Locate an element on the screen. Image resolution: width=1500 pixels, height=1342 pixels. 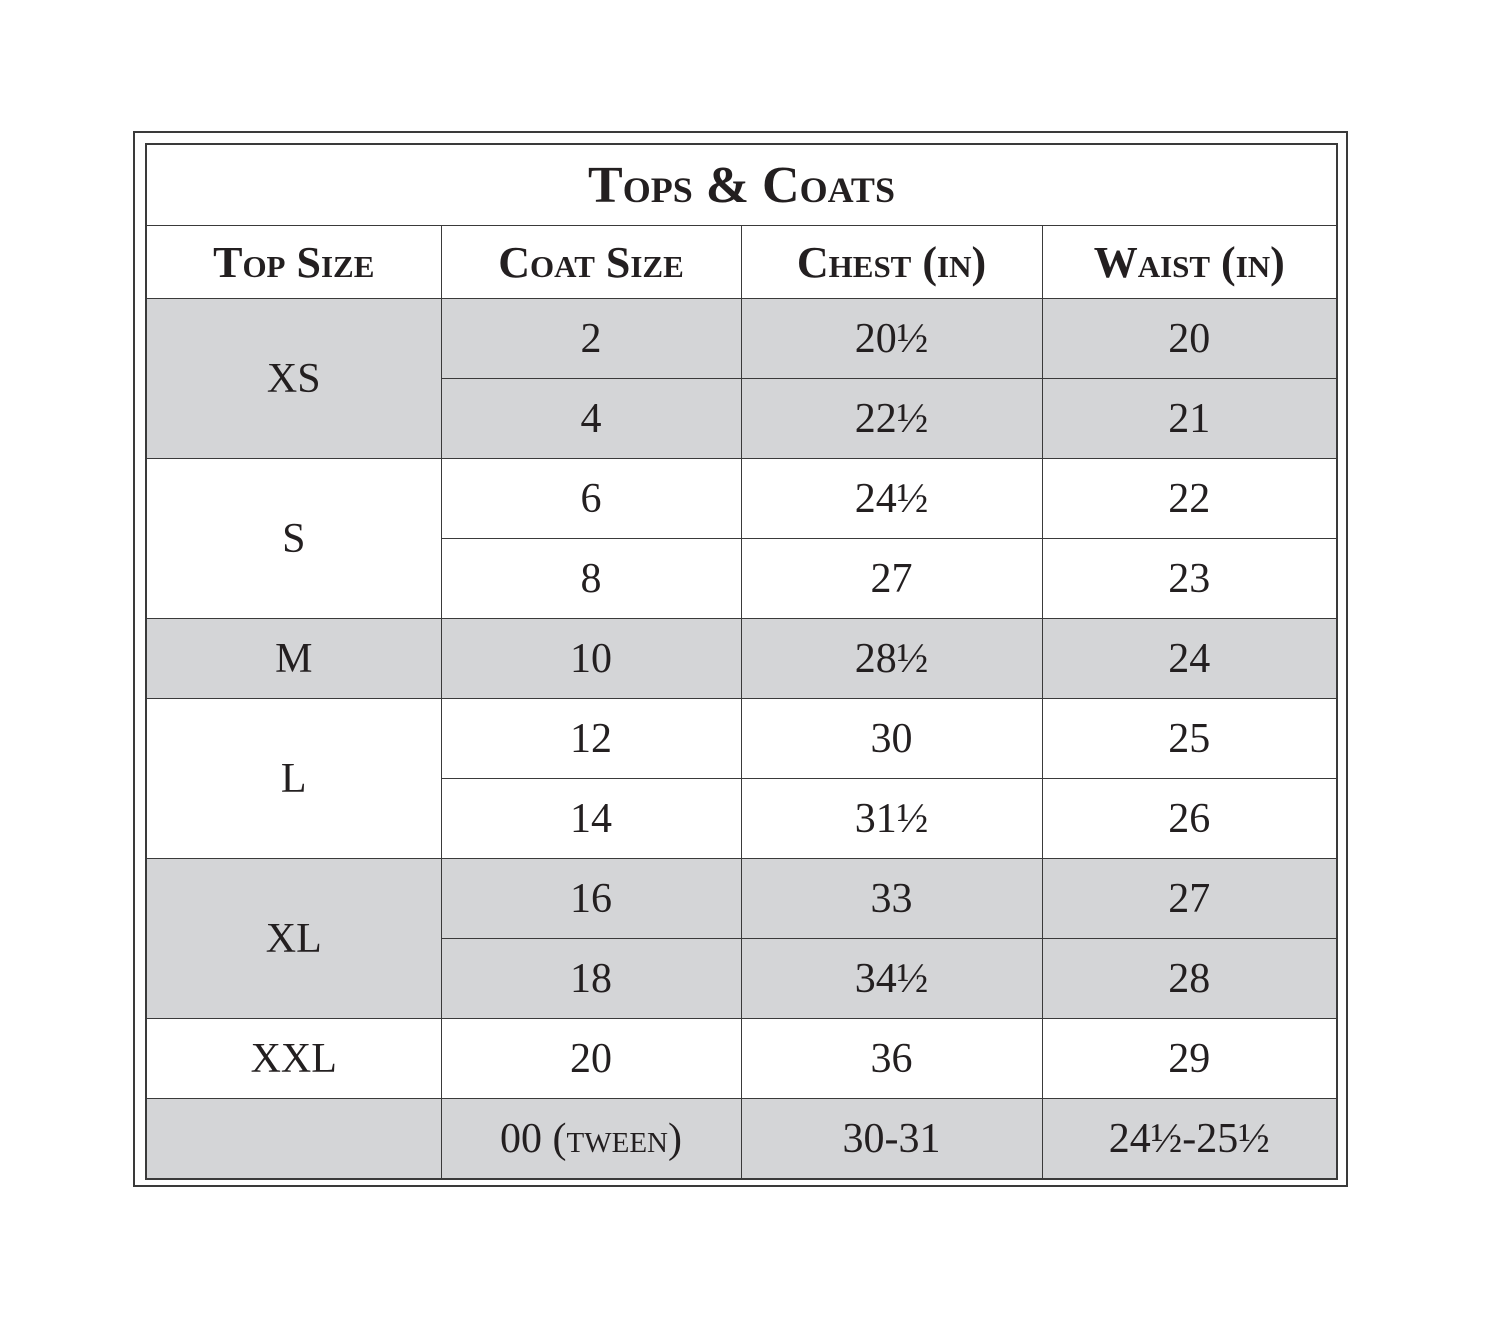
waist-cell: 28 is located at coordinates (1189, 978).